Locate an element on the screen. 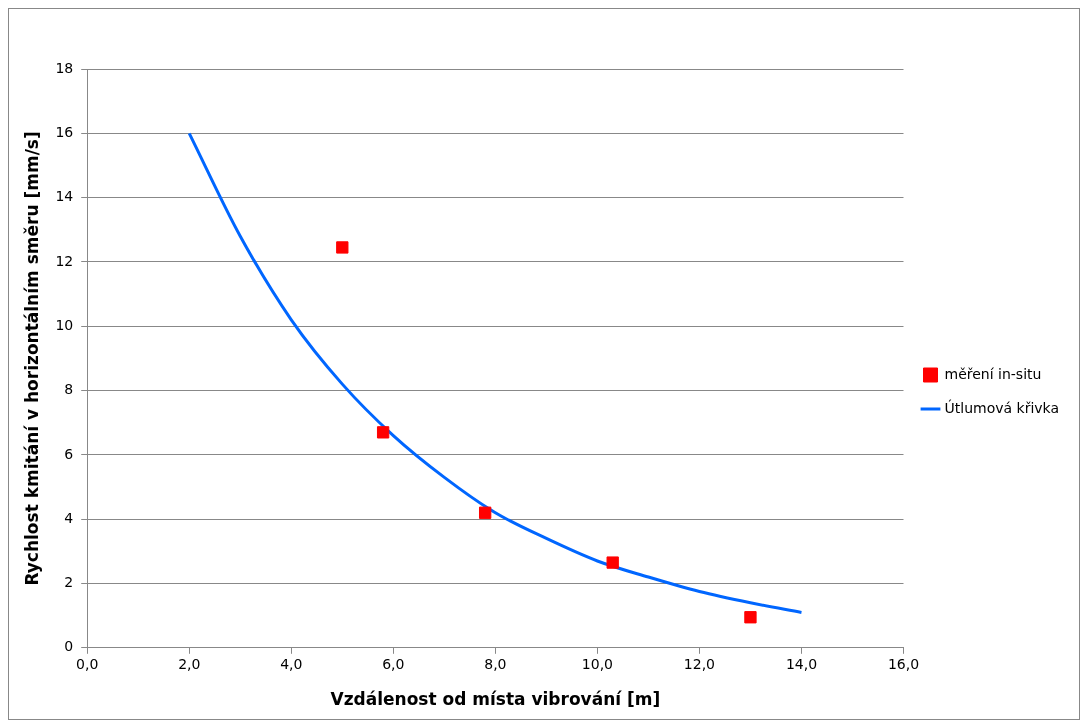  x-tick-label: 0,0 is located at coordinates (87, 663).